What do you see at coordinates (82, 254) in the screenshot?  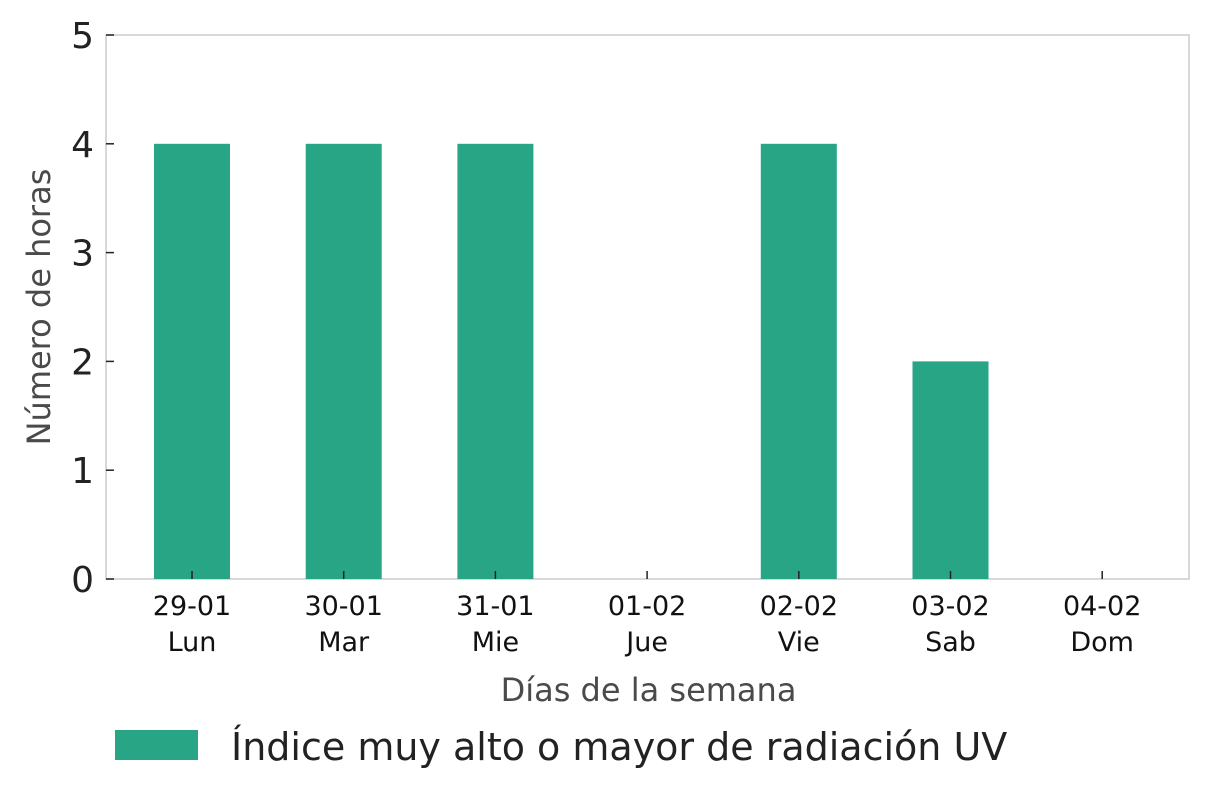 I see `y-tick-label: 3` at bounding box center [82, 254].